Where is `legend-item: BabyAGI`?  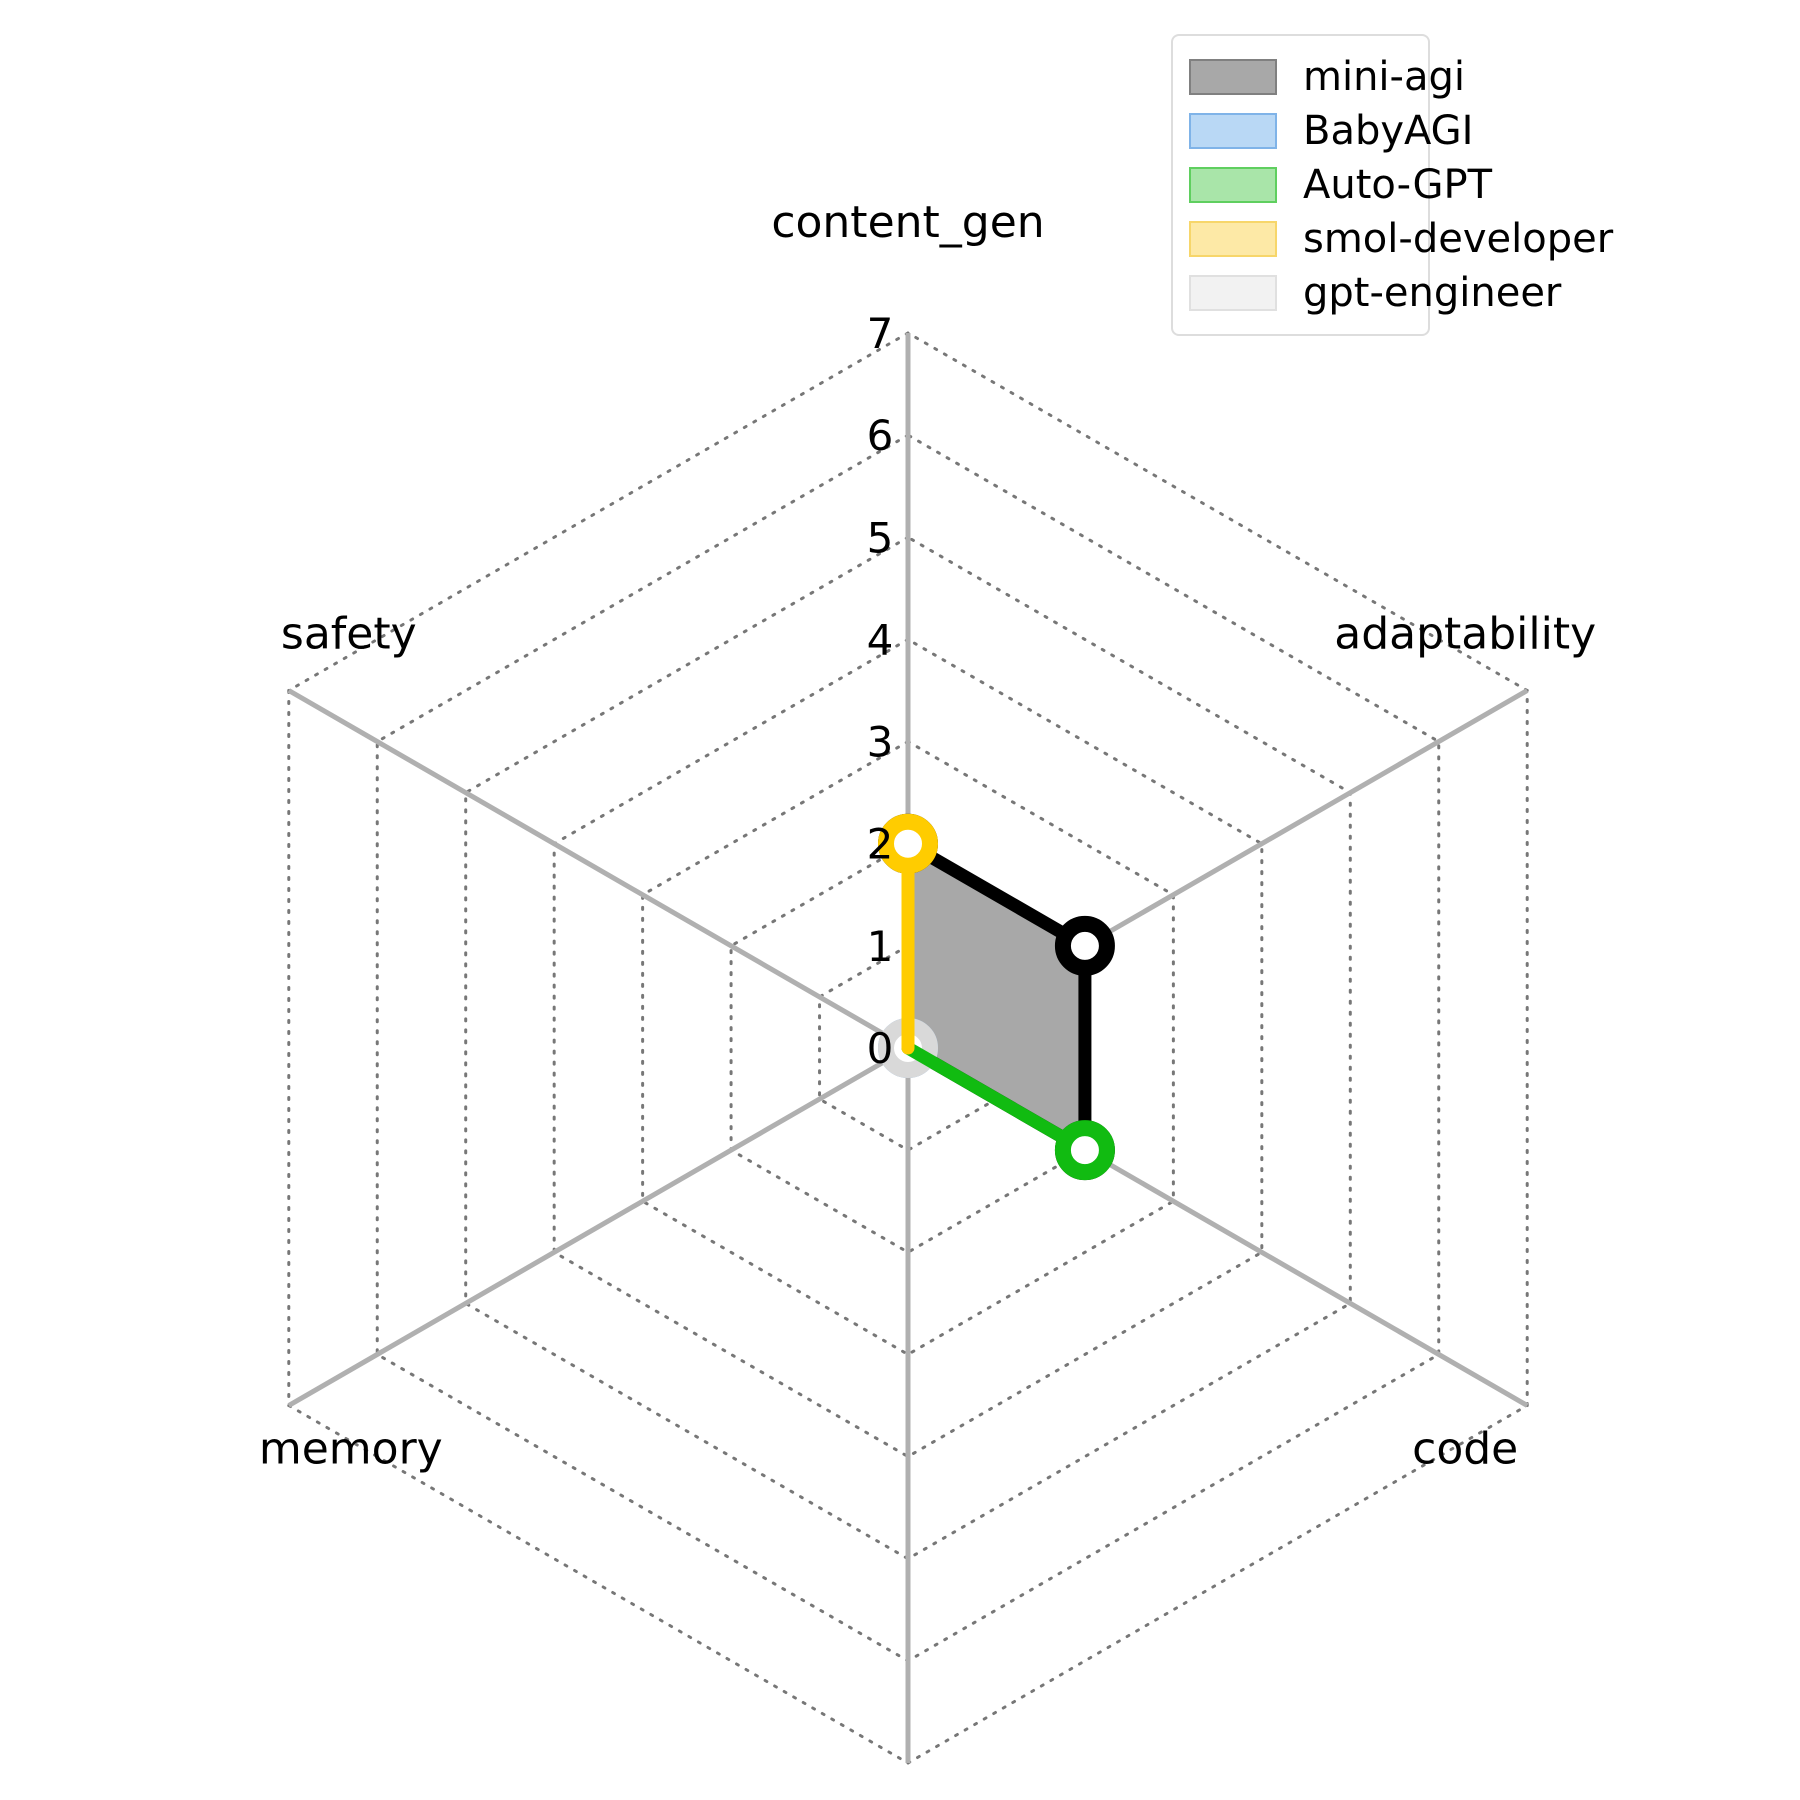
legend-item: BabyAGI is located at coordinates (1331, 131).